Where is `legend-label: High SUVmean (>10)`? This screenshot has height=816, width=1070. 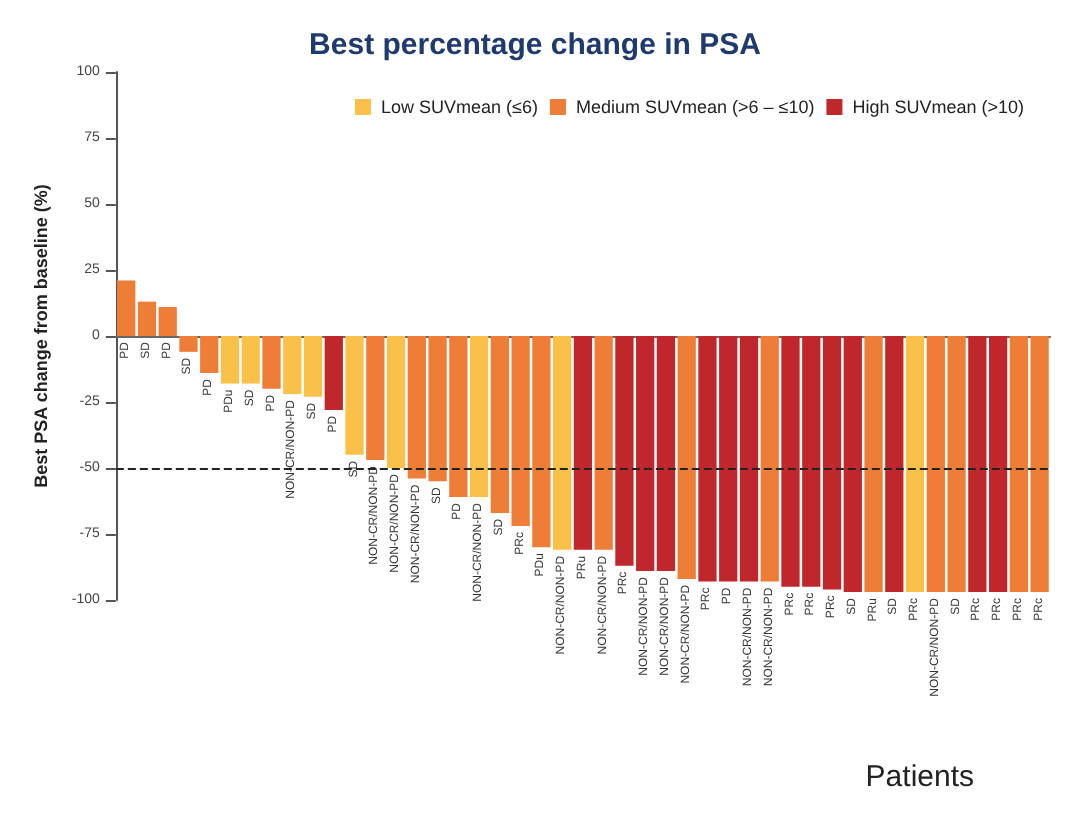 legend-label: High SUVmean (>10) is located at coordinates (938, 107).